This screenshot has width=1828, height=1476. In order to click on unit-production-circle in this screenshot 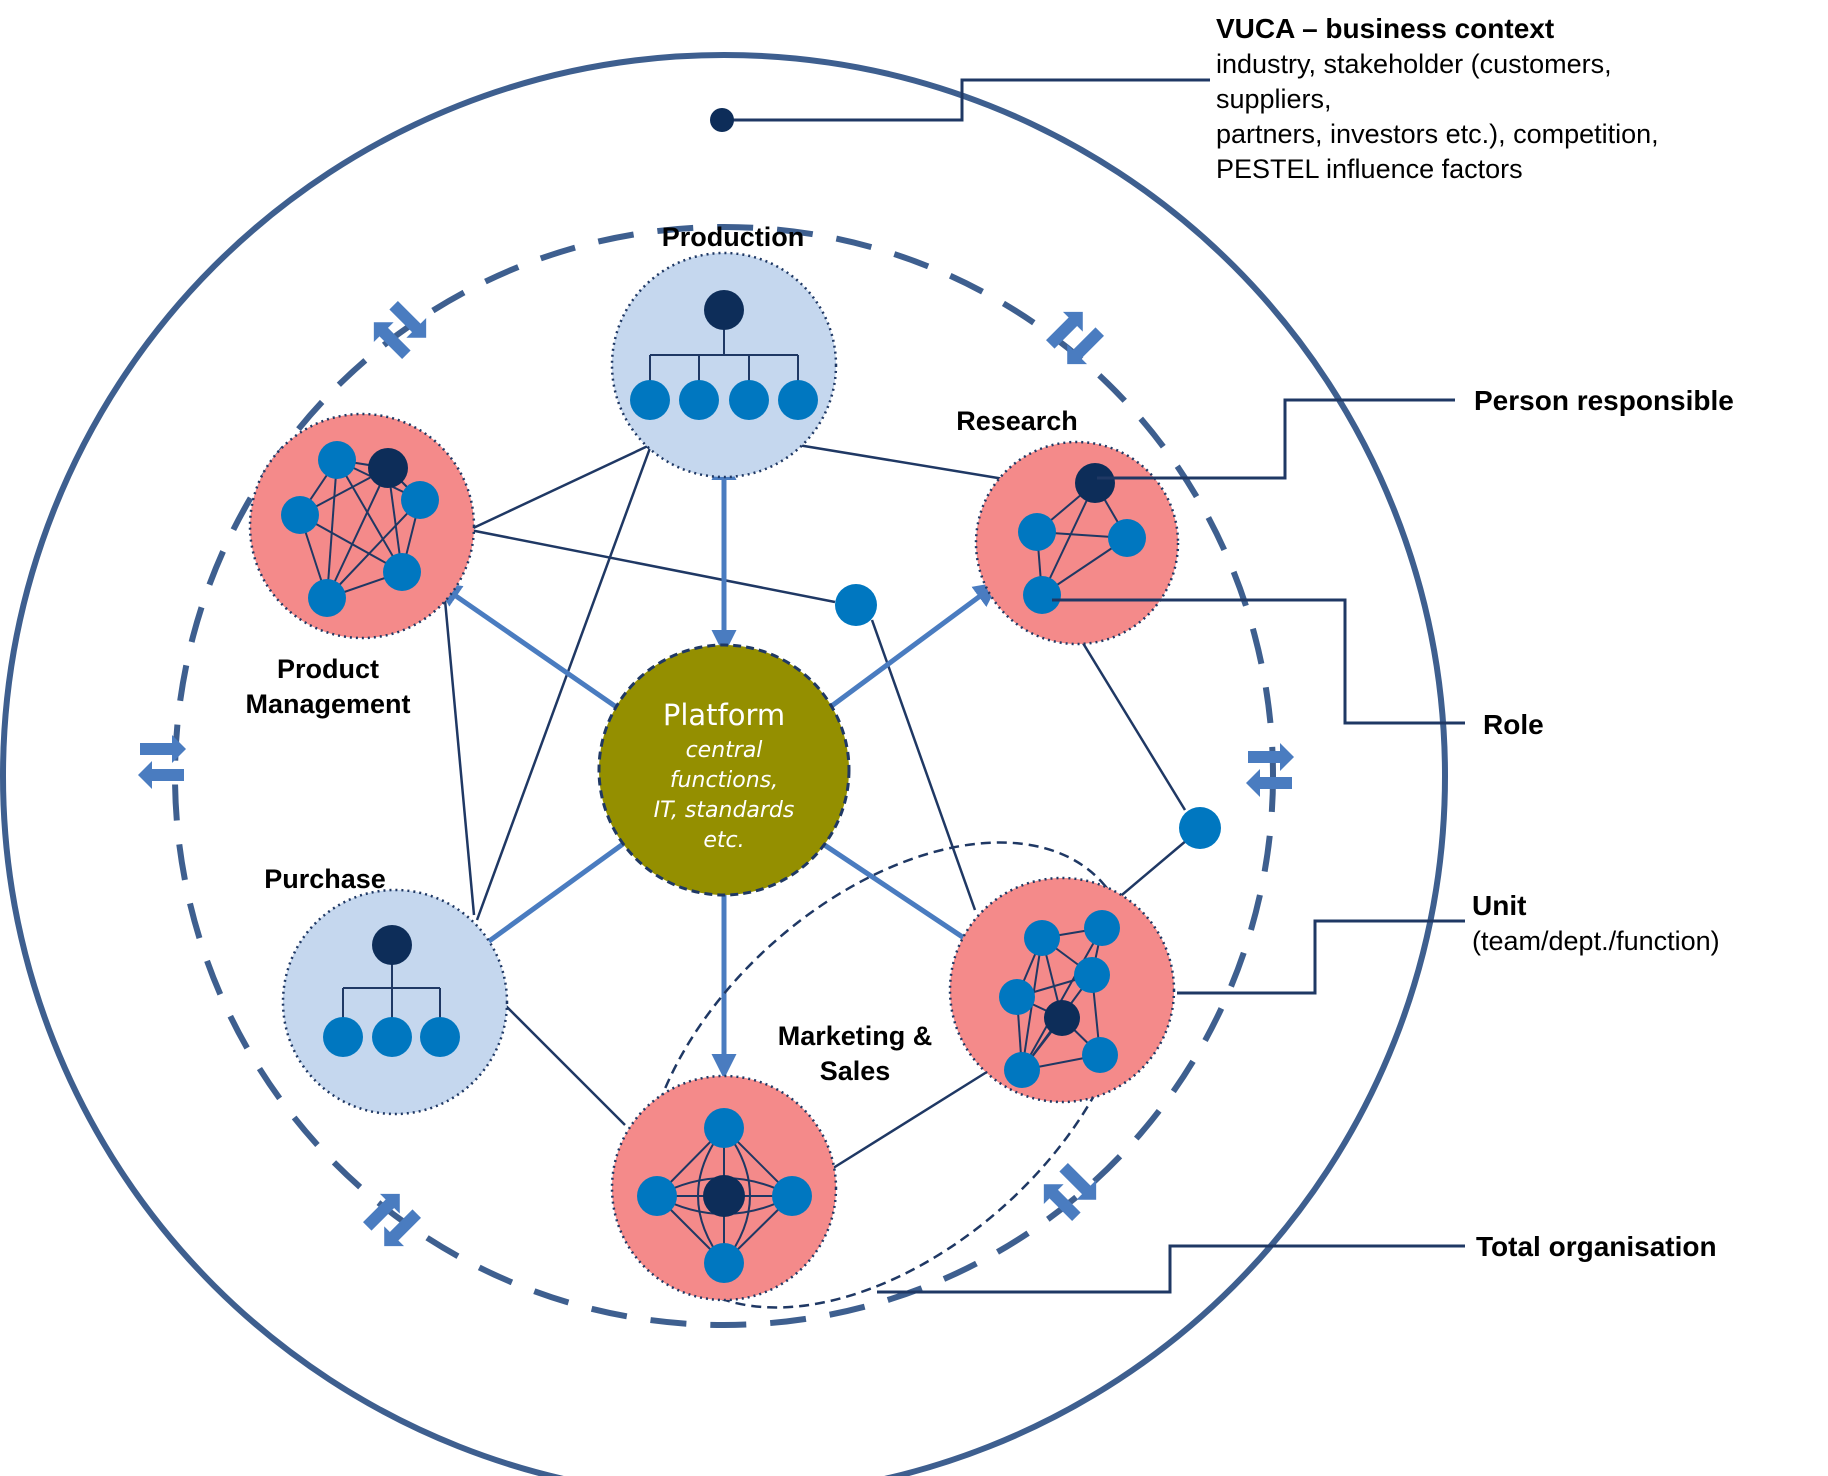, I will do `click(724, 365)`.